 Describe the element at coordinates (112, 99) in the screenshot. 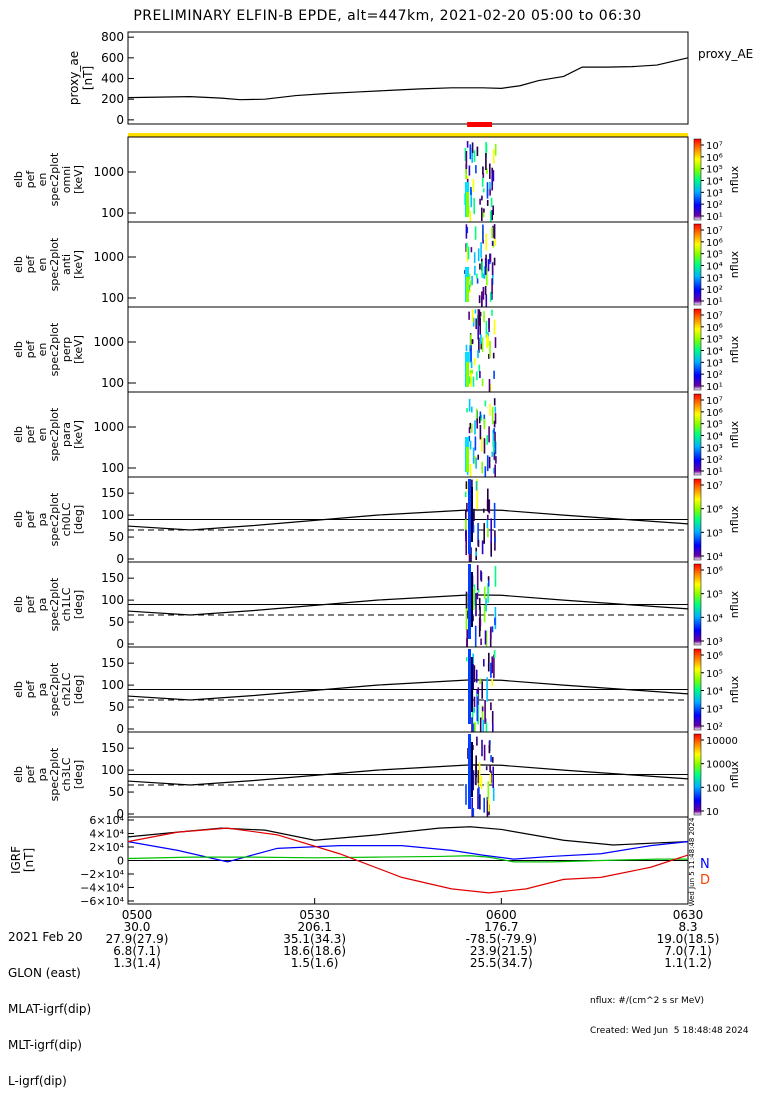

I see `proxy-ae-ytick-label: 200` at that location.